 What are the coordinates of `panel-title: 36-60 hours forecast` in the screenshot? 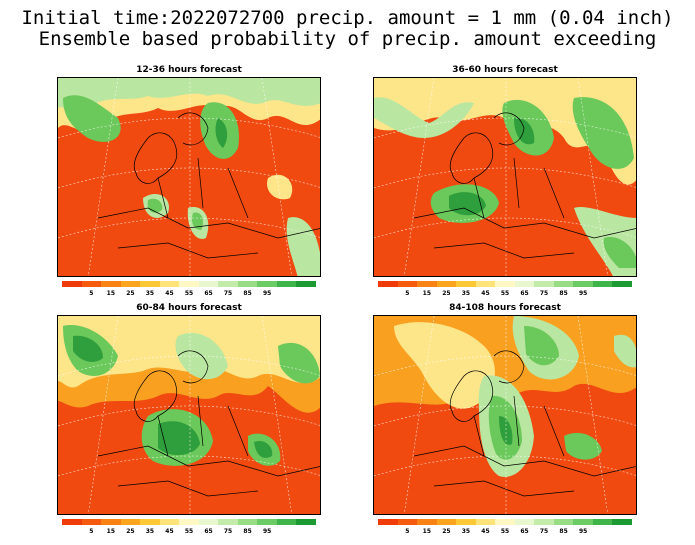 It's located at (505, 70).